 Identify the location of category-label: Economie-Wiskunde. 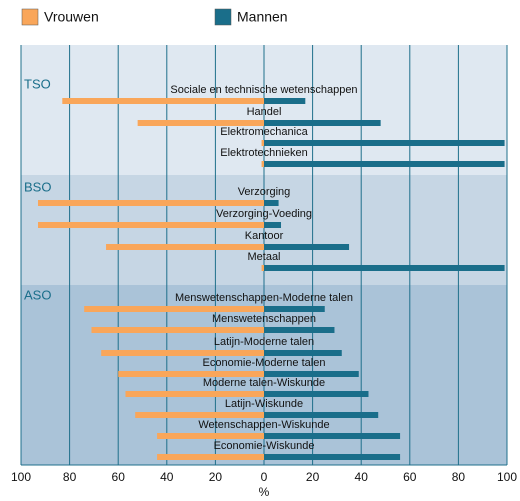
(264, 446).